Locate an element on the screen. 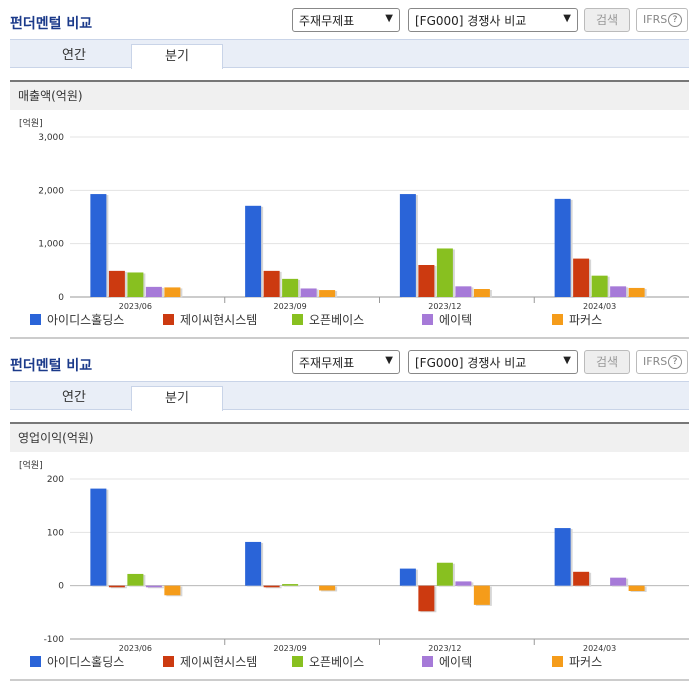  chart-legend: 아이디스홀딩스 제이씨현시스템 오픈베이스 에이텍 파커스 is located at coordinates (350, 662).